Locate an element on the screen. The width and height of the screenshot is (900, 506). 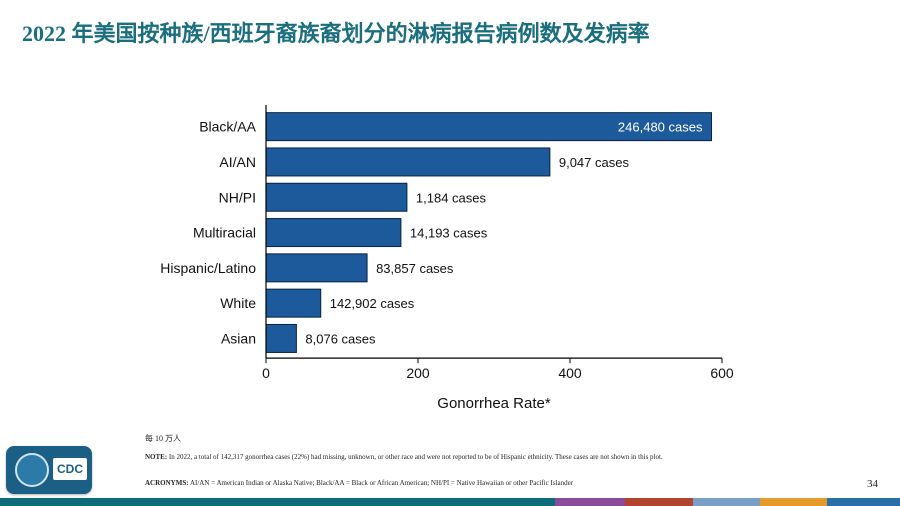
cdc-logo-text: CDC is located at coordinates (70, 469).